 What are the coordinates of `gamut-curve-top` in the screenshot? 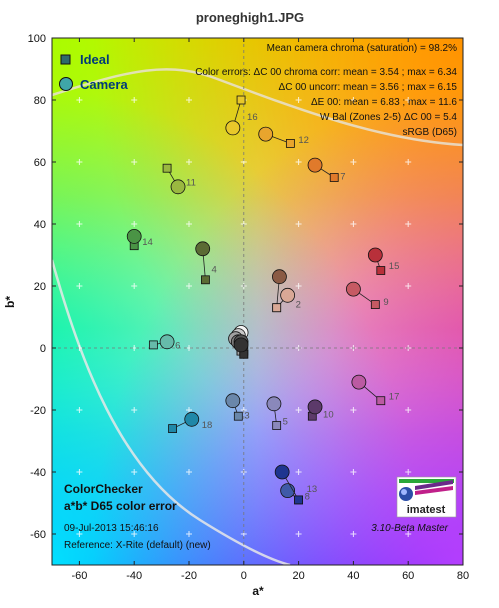 It's located at (257, 107).